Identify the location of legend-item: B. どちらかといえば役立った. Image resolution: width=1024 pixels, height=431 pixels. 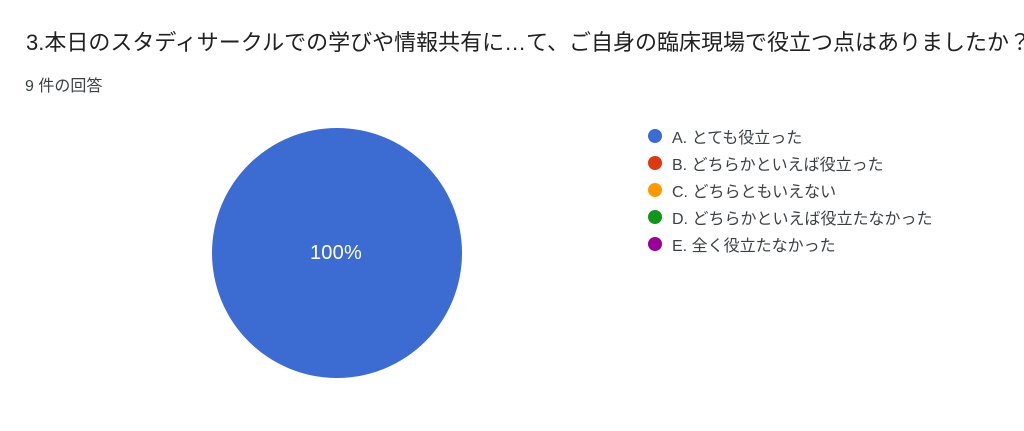
(790, 162).